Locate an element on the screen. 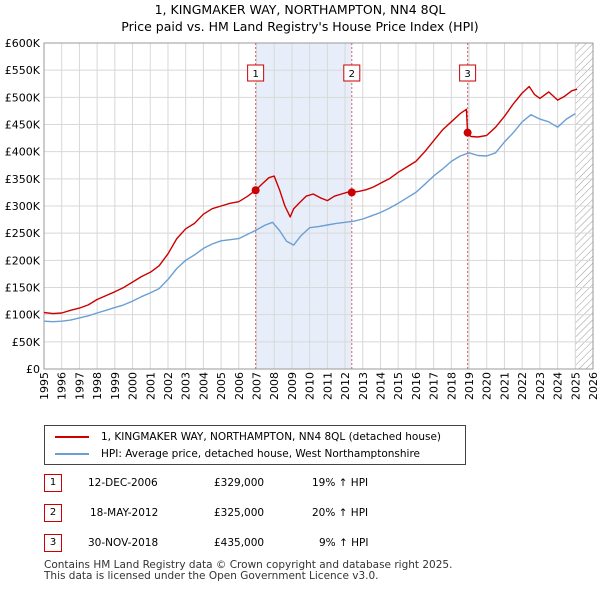  x-tick-label: 2000 is located at coordinates (133, 386).